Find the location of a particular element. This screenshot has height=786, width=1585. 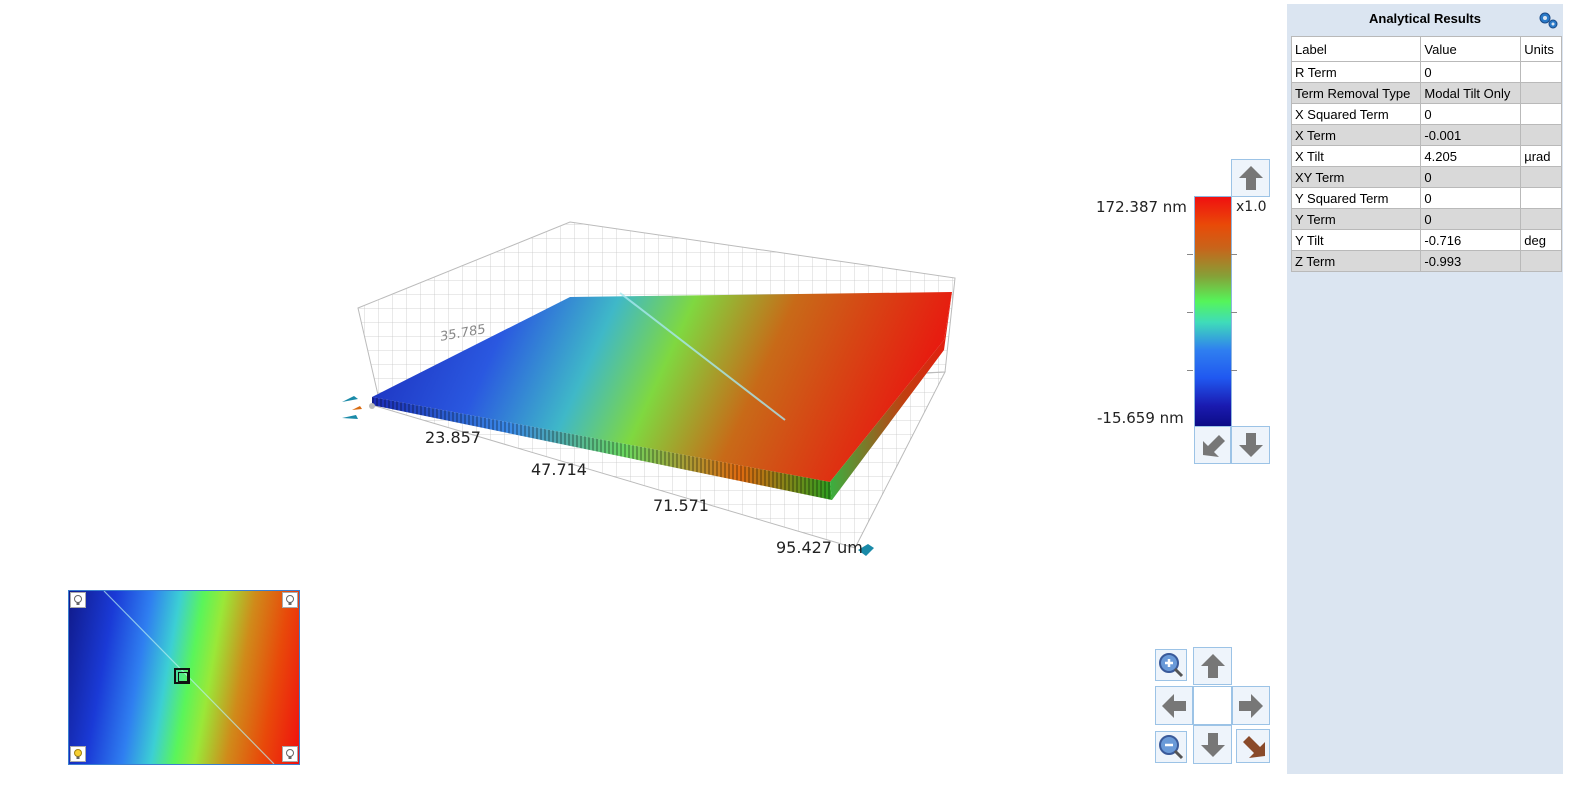

zoom-out-button is located at coordinates (1171, 747).